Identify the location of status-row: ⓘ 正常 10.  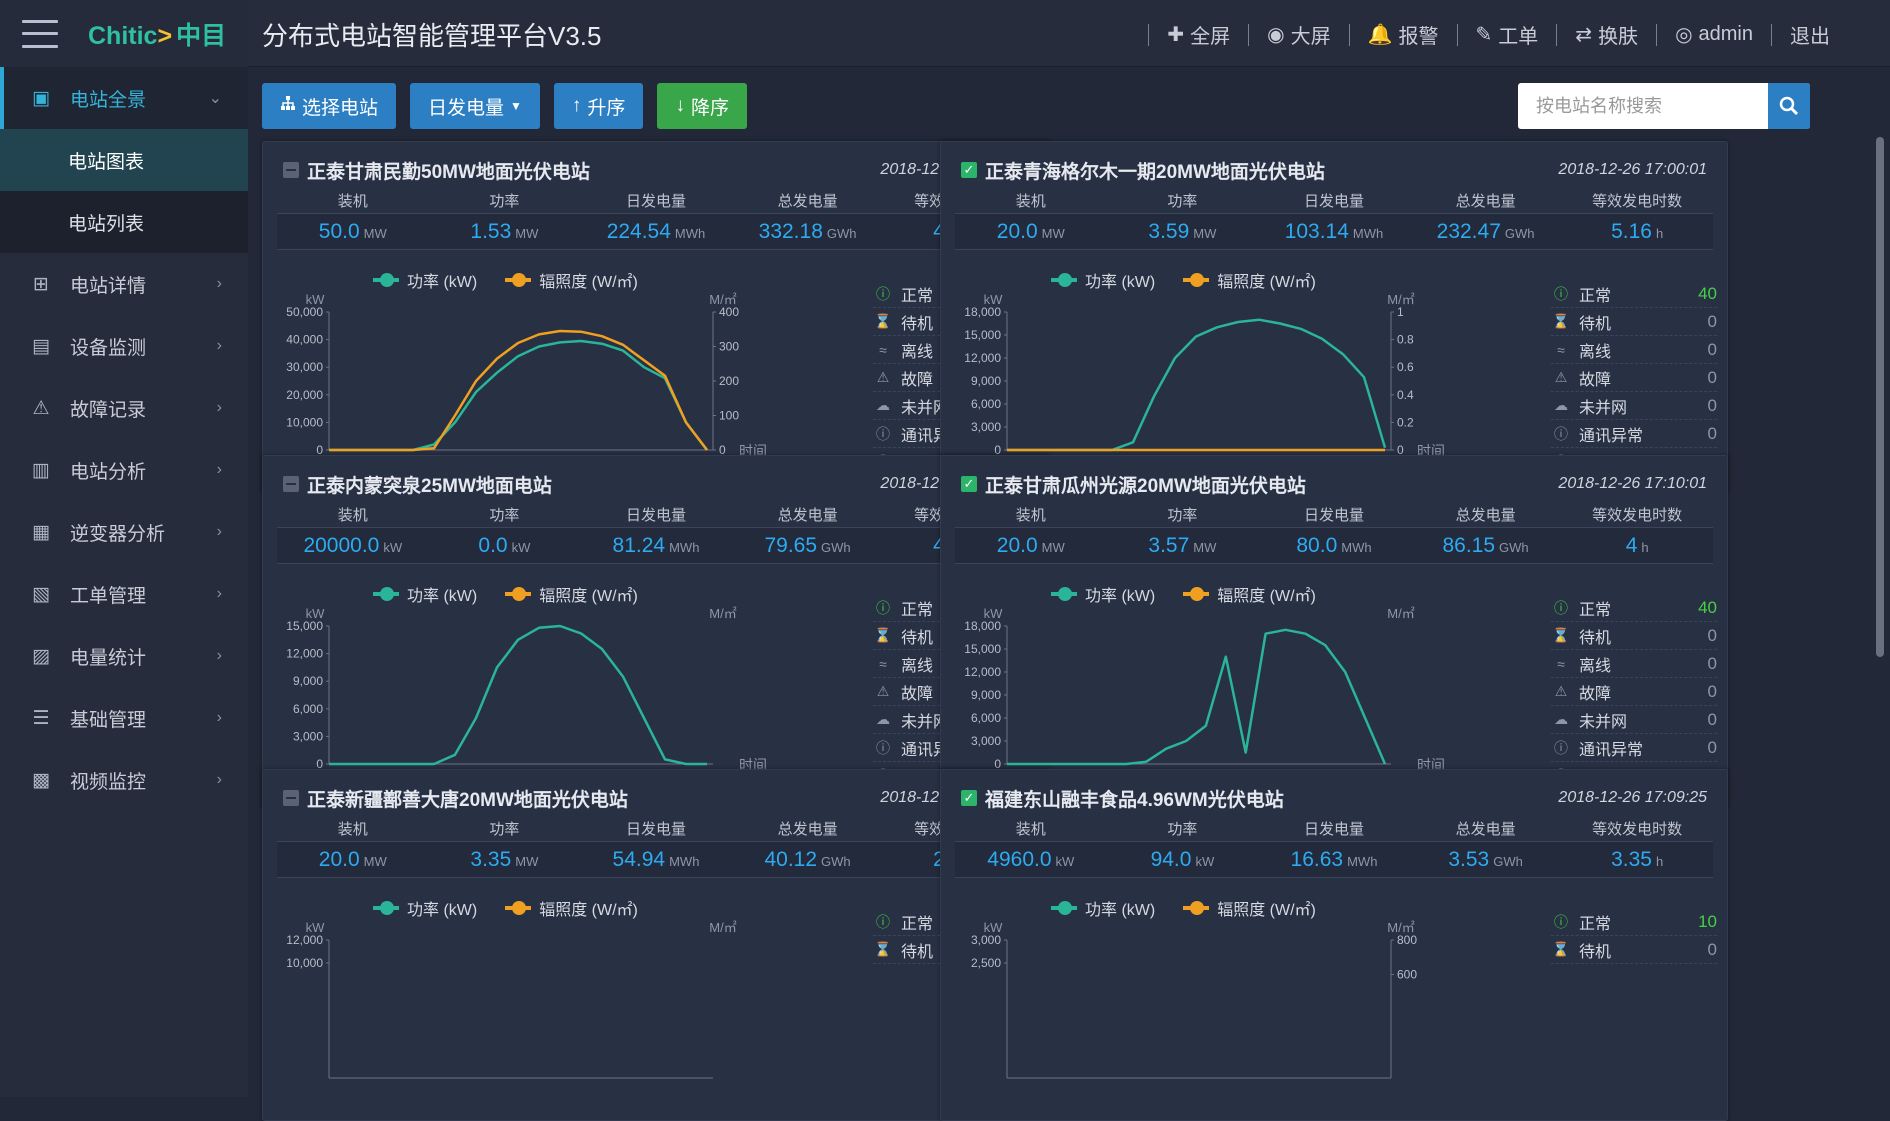
(1634, 922).